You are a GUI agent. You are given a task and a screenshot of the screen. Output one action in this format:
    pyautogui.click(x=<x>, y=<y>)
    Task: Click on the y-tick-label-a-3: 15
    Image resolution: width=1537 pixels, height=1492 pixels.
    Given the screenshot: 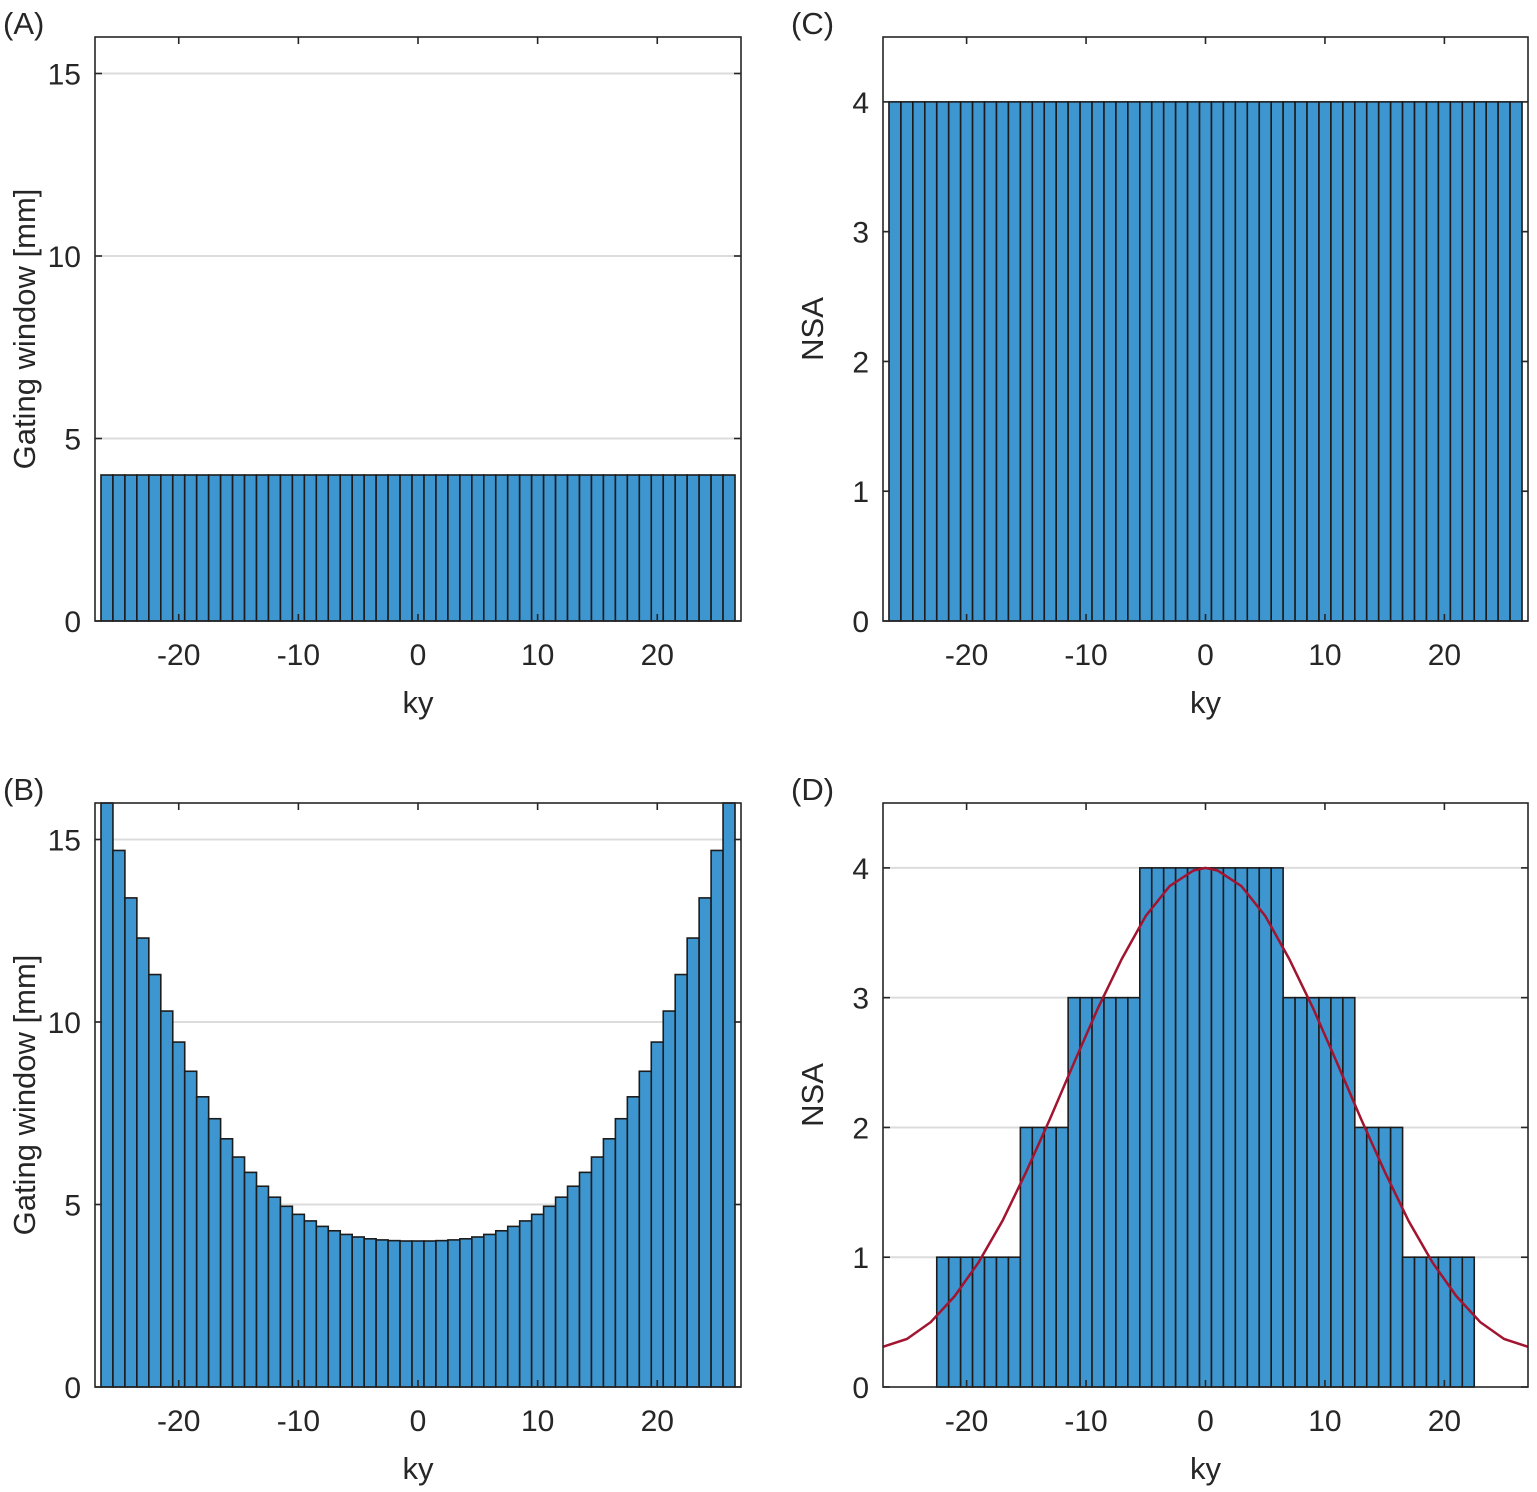 What is the action you would take?
    pyautogui.click(x=64, y=75)
    